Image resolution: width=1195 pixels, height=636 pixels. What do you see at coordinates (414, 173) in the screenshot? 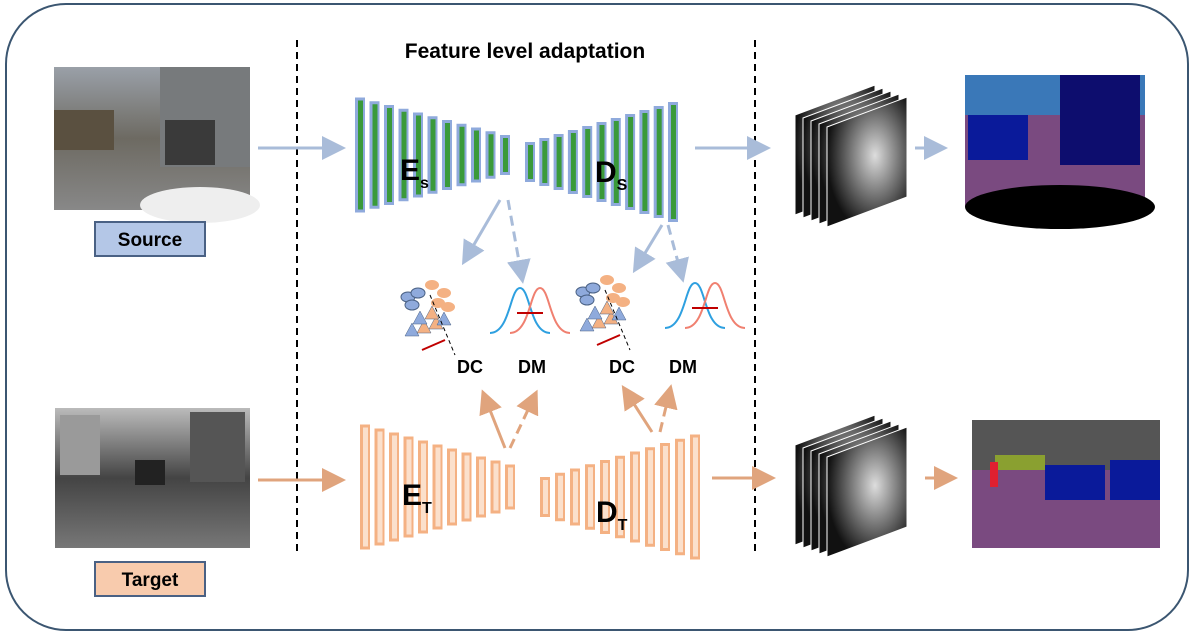
I see `encoder-source: Es` at bounding box center [414, 173].